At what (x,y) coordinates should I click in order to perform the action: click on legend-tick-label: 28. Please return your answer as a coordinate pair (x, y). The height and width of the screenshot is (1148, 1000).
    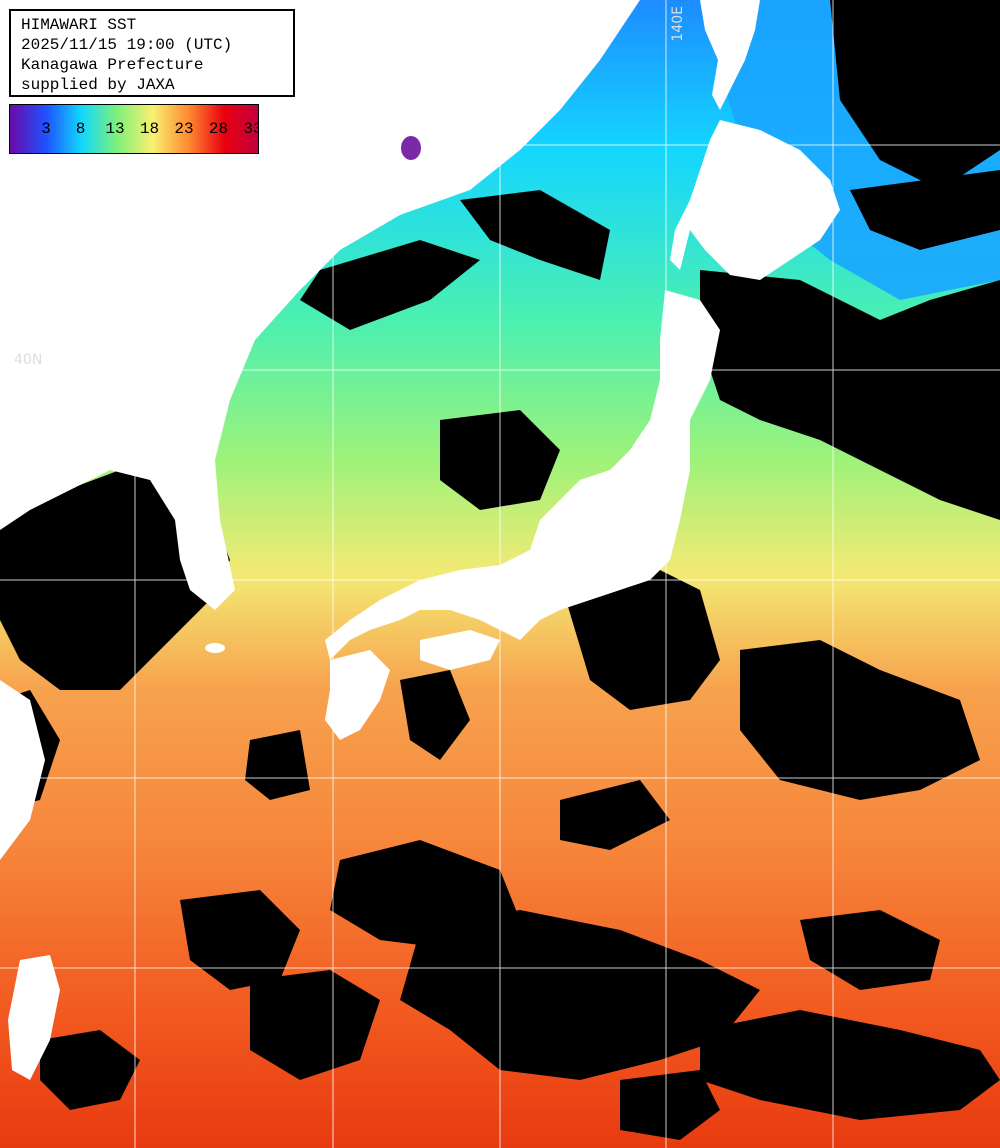
    Looking at the image, I should click on (218, 129).